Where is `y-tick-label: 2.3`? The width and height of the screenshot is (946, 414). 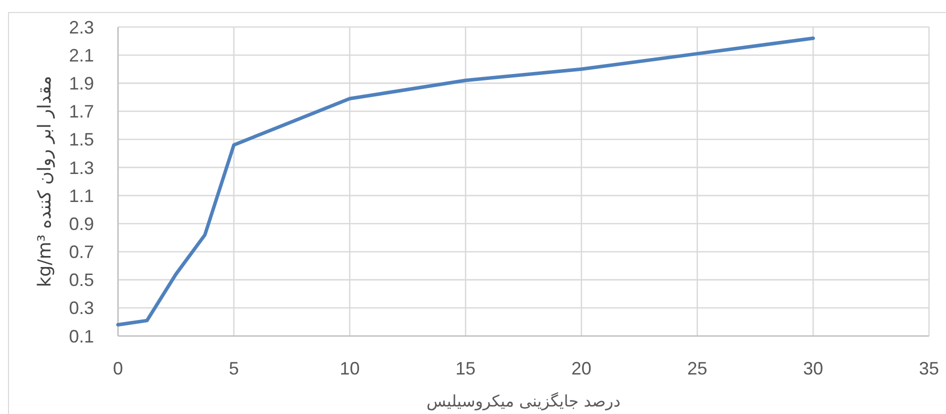 y-tick-label: 2.3 is located at coordinates (81, 27).